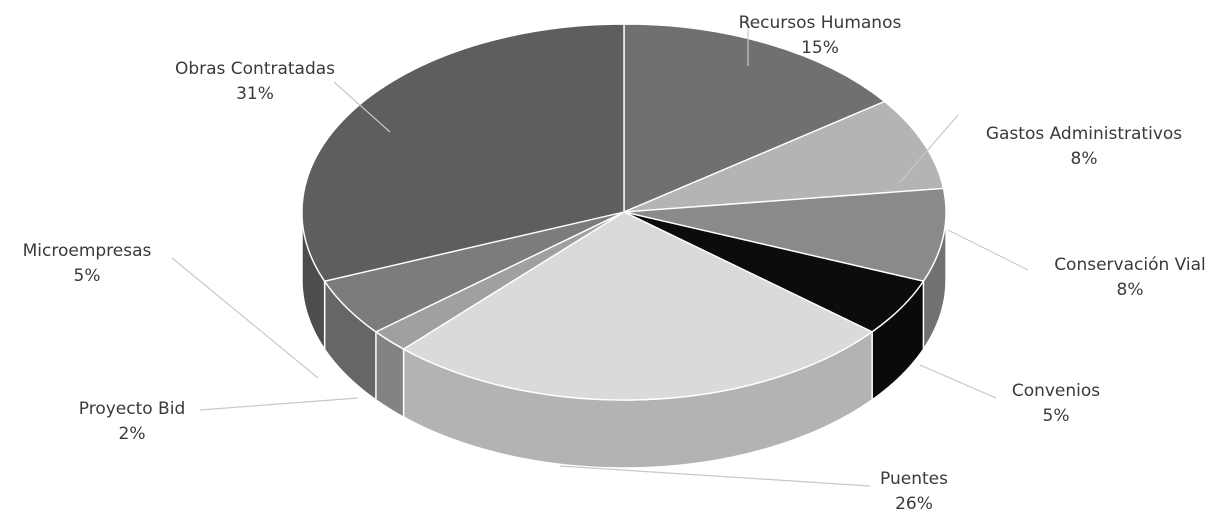  What do you see at coordinates (132, 409) in the screenshot?
I see `slice-label-proyecto-bid: Proyecto Bid` at bounding box center [132, 409].